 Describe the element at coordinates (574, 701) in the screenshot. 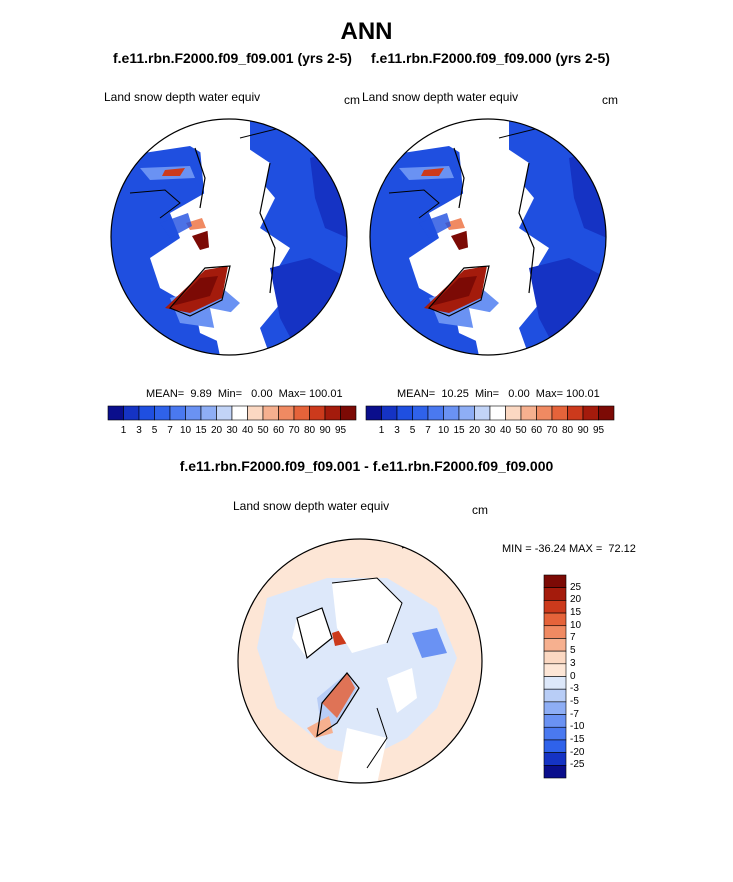

I see `difference-colorbar-tick-label: -5` at that location.